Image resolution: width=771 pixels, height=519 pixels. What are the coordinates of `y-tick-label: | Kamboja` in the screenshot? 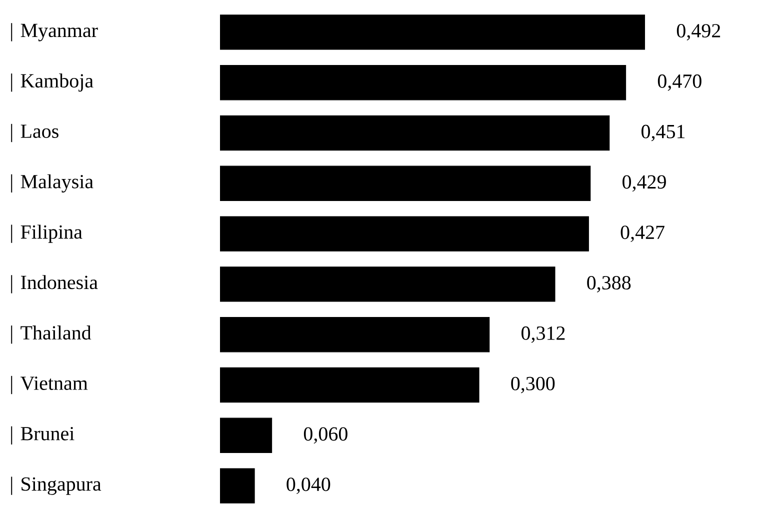 It's located at (52, 83).